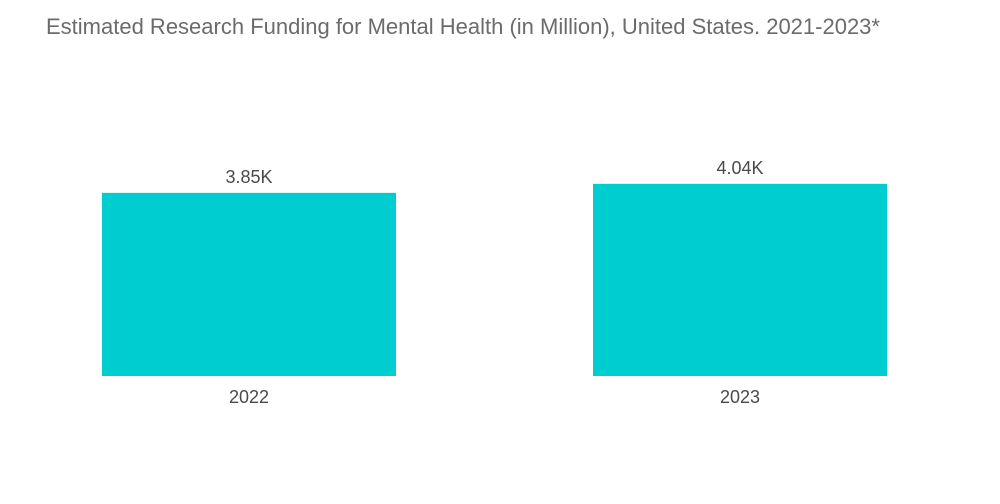  Describe the element at coordinates (740, 397) in the screenshot. I see `x-tick-label-2023: 2023` at that location.